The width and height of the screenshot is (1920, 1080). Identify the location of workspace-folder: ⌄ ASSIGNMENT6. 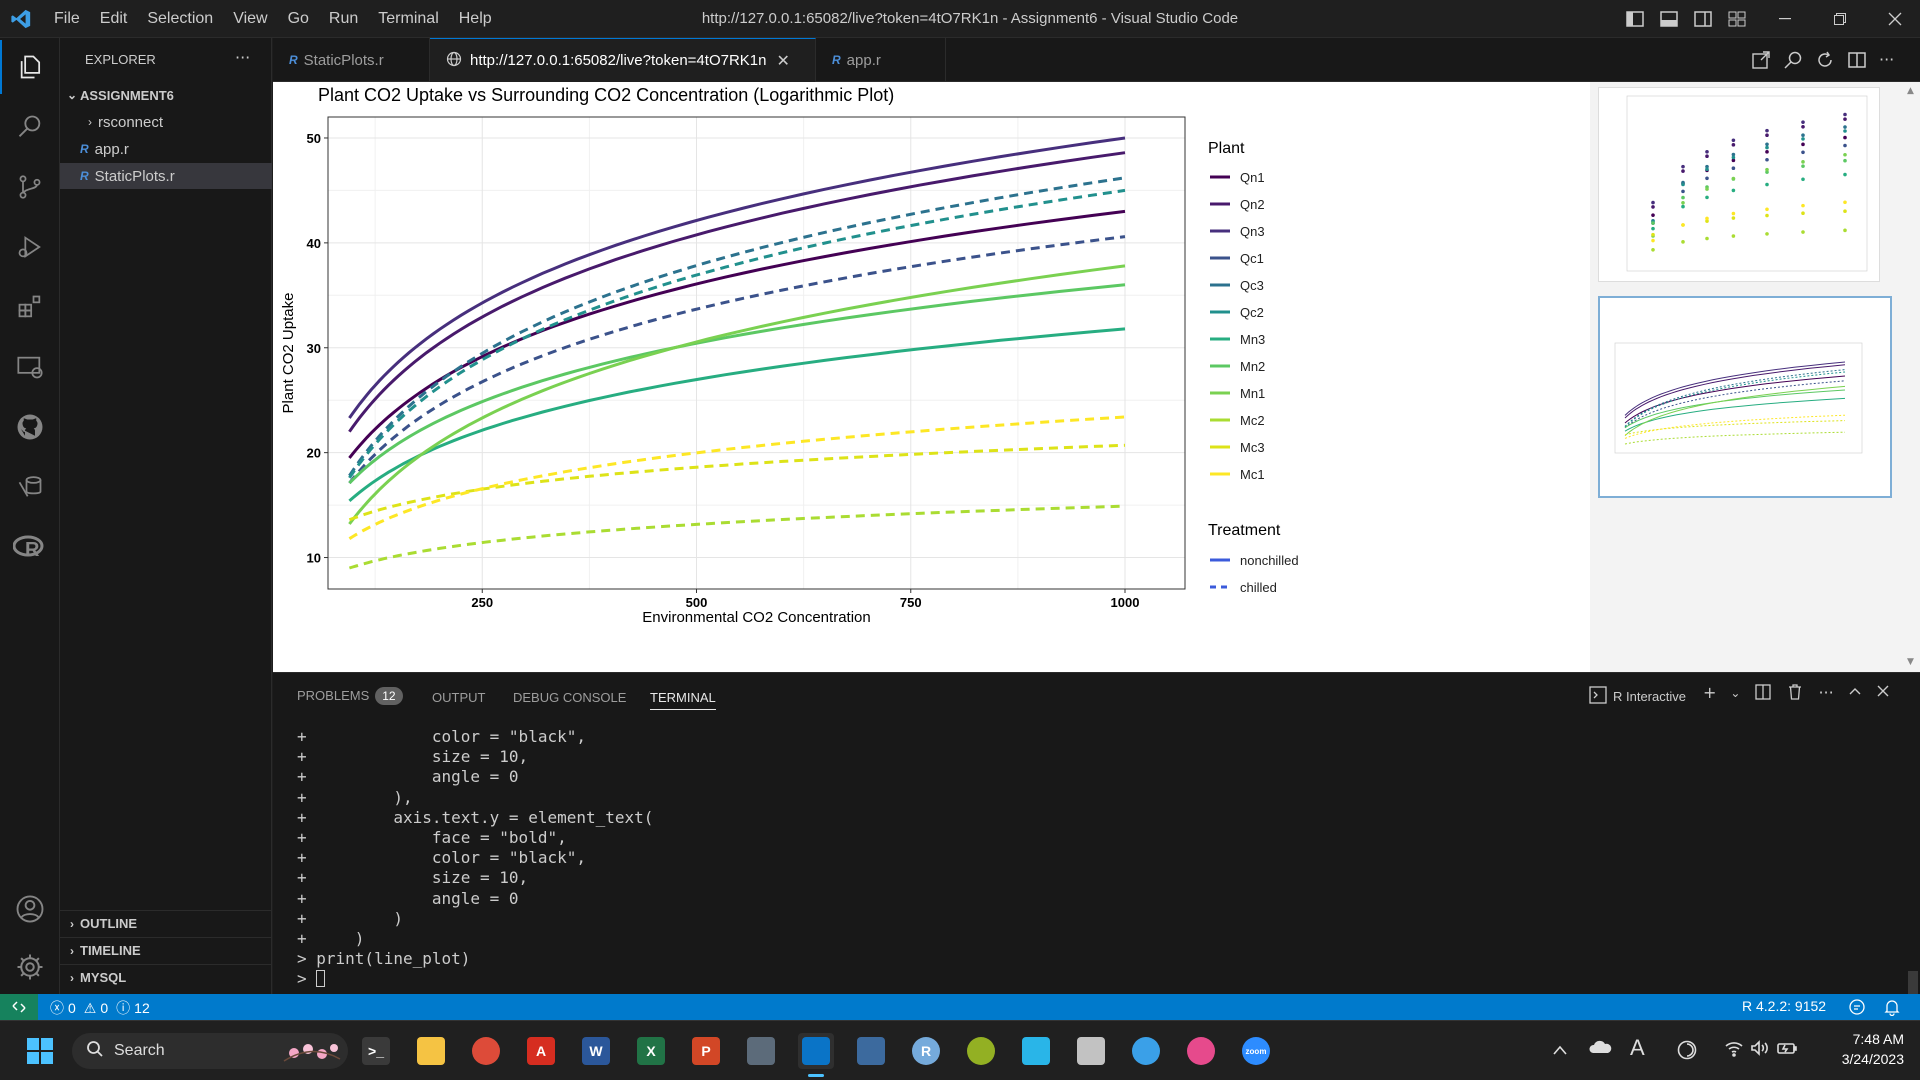
(166, 95).